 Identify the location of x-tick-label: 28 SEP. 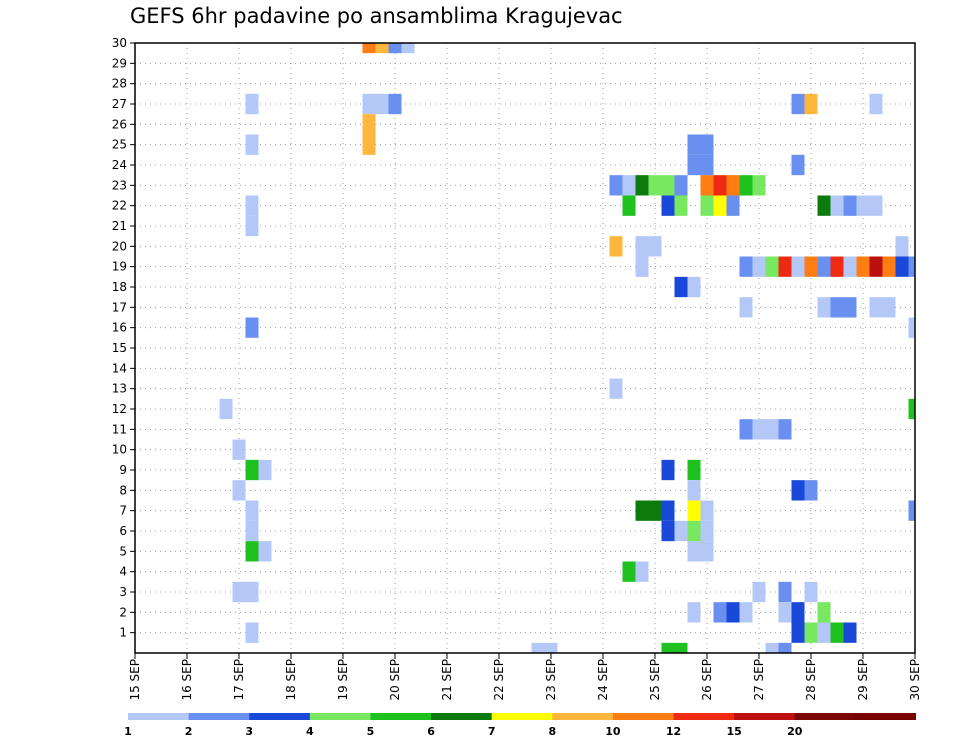
(811, 680).